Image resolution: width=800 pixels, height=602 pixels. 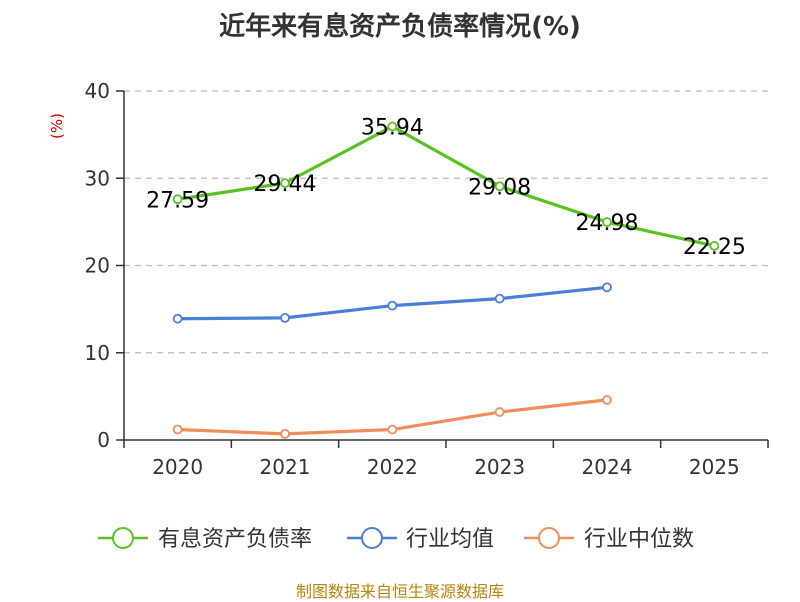 What do you see at coordinates (97, 266) in the screenshot?
I see `y-tick-label: 20` at bounding box center [97, 266].